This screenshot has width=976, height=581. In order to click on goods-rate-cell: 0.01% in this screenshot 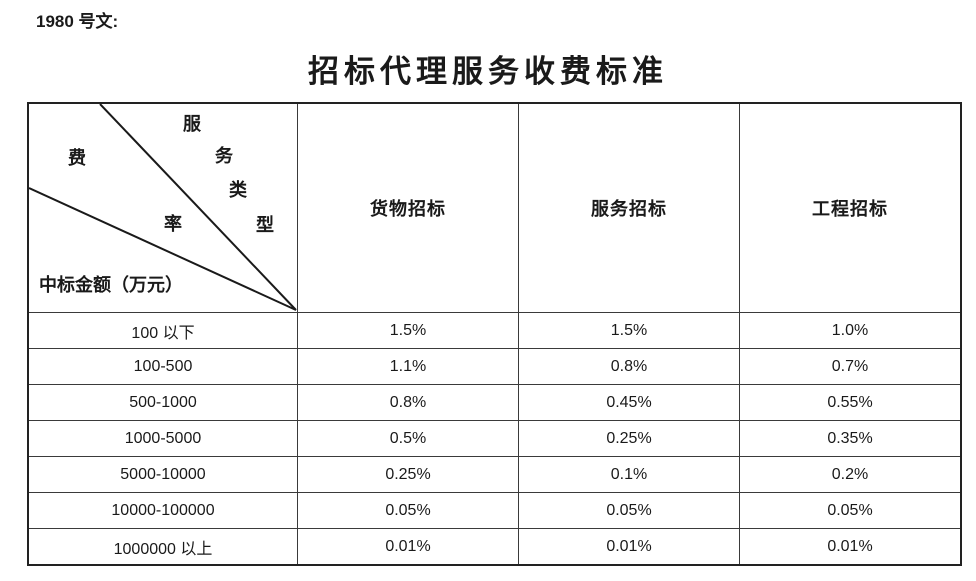, I will do `click(408, 547)`.